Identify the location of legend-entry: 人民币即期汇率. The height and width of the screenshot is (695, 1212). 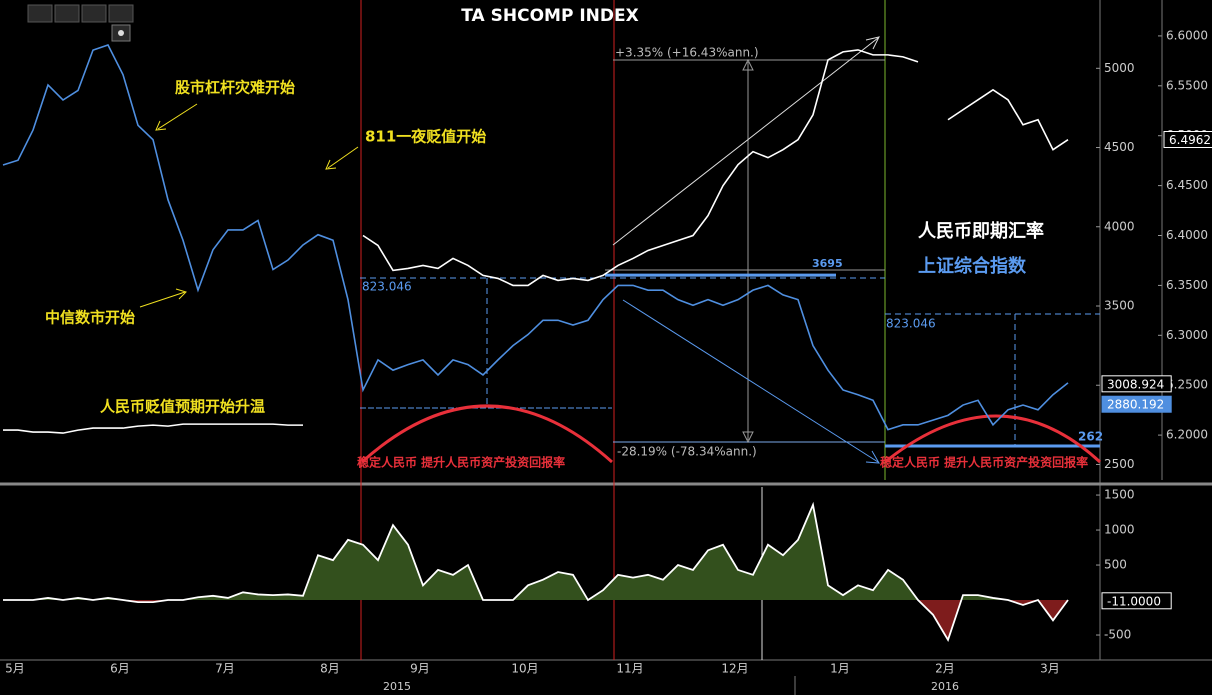
(981, 231).